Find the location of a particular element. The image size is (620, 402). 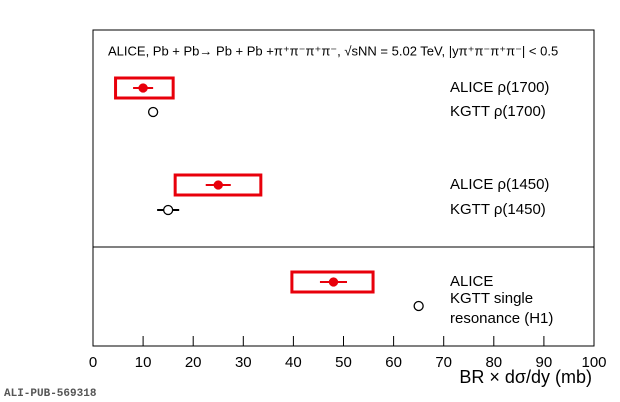

x-tick-label: 80 is located at coordinates (493, 362).